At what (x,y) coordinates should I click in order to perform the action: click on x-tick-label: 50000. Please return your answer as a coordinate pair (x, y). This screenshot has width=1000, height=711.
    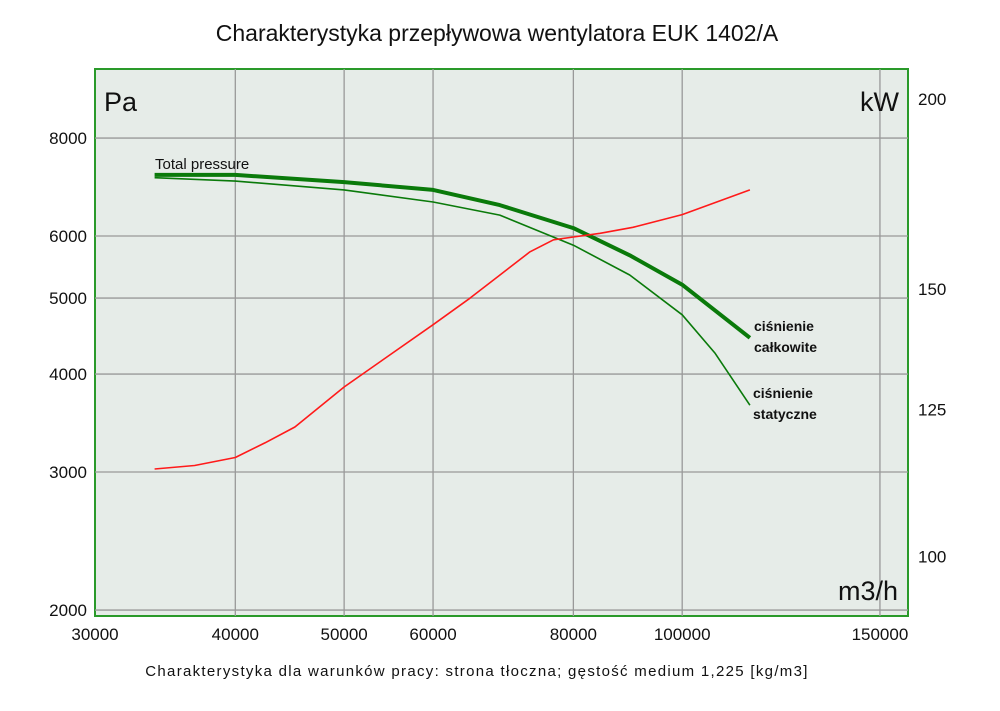
    Looking at the image, I should click on (343, 634).